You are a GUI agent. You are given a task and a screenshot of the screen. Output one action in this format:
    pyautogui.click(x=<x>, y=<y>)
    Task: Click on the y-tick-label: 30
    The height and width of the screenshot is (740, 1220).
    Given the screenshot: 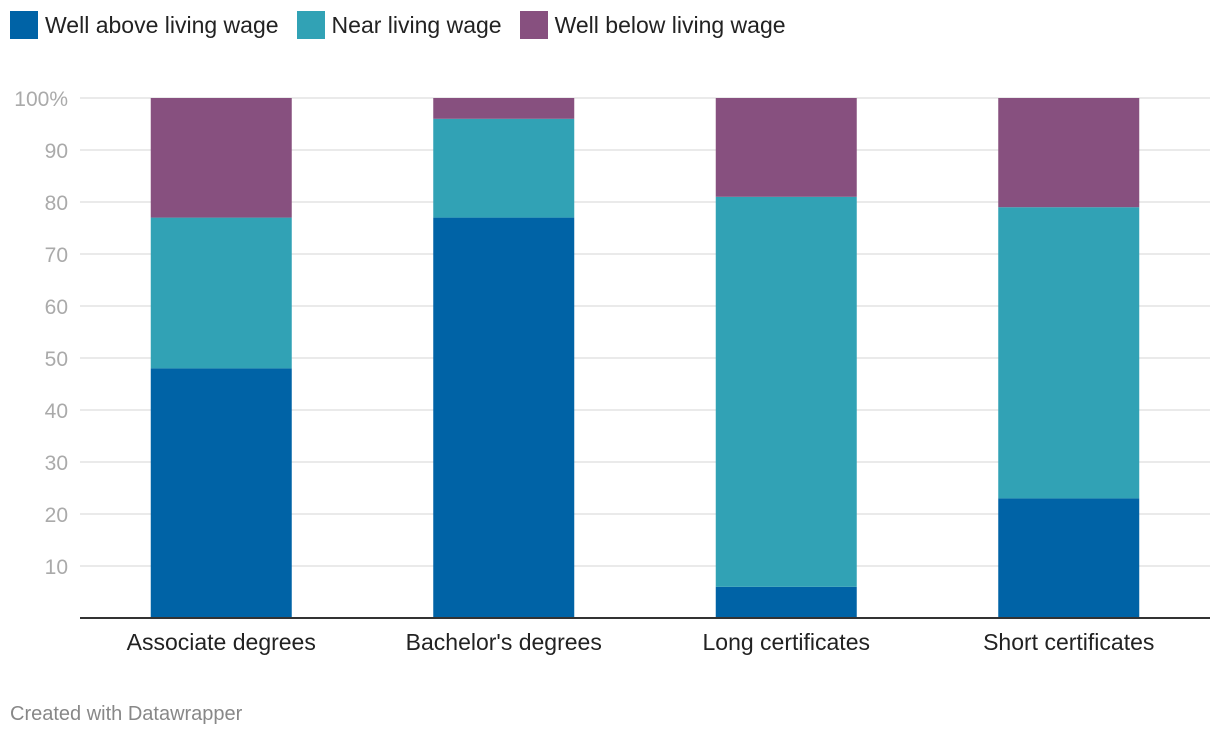 What is the action you would take?
    pyautogui.click(x=56, y=463)
    